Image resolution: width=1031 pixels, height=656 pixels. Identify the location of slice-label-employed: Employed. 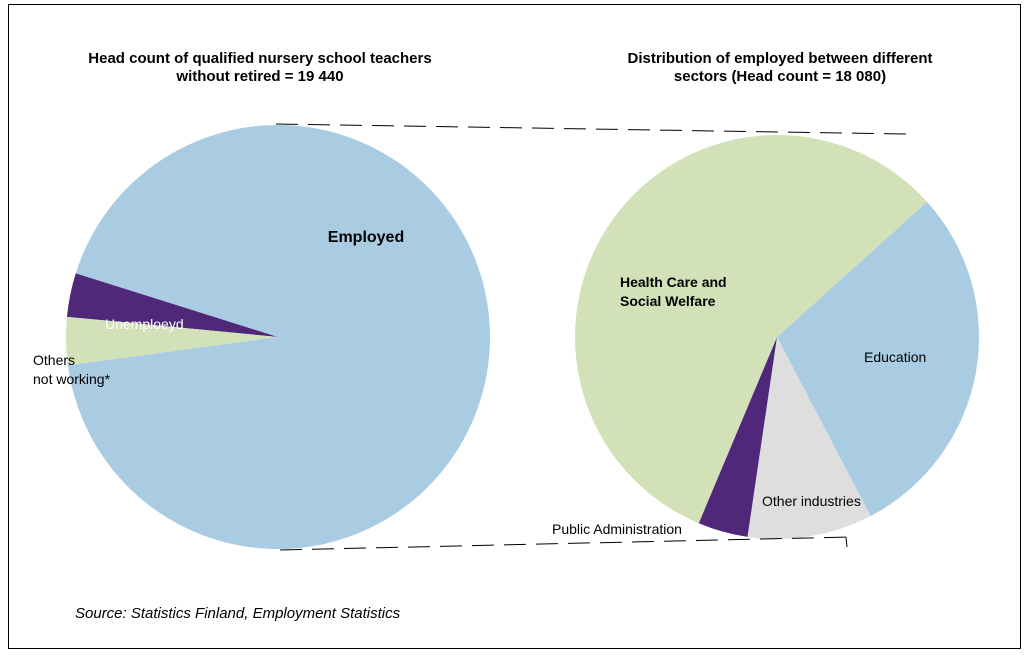
(366, 237).